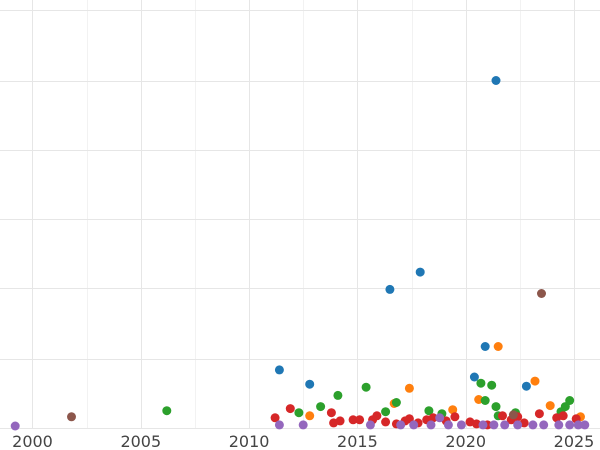  What do you see at coordinates (465, 441) in the screenshot?
I see `x-tick-label: 2020` at bounding box center [465, 441].